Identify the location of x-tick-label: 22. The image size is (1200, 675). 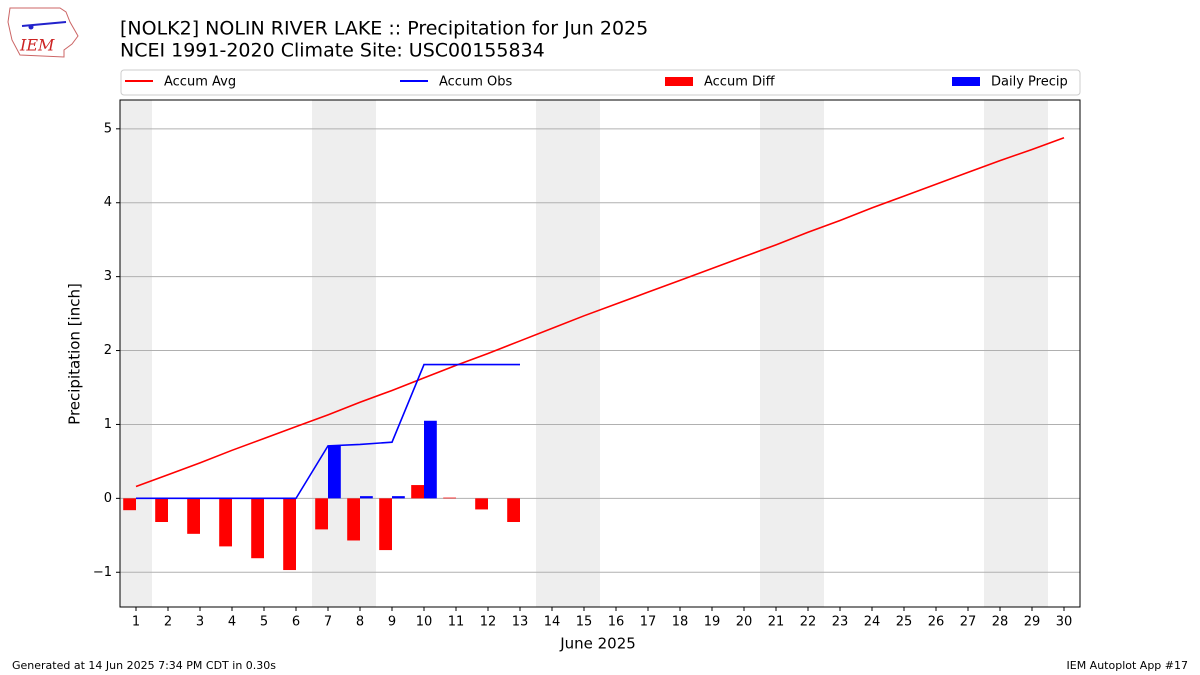
(808, 622).